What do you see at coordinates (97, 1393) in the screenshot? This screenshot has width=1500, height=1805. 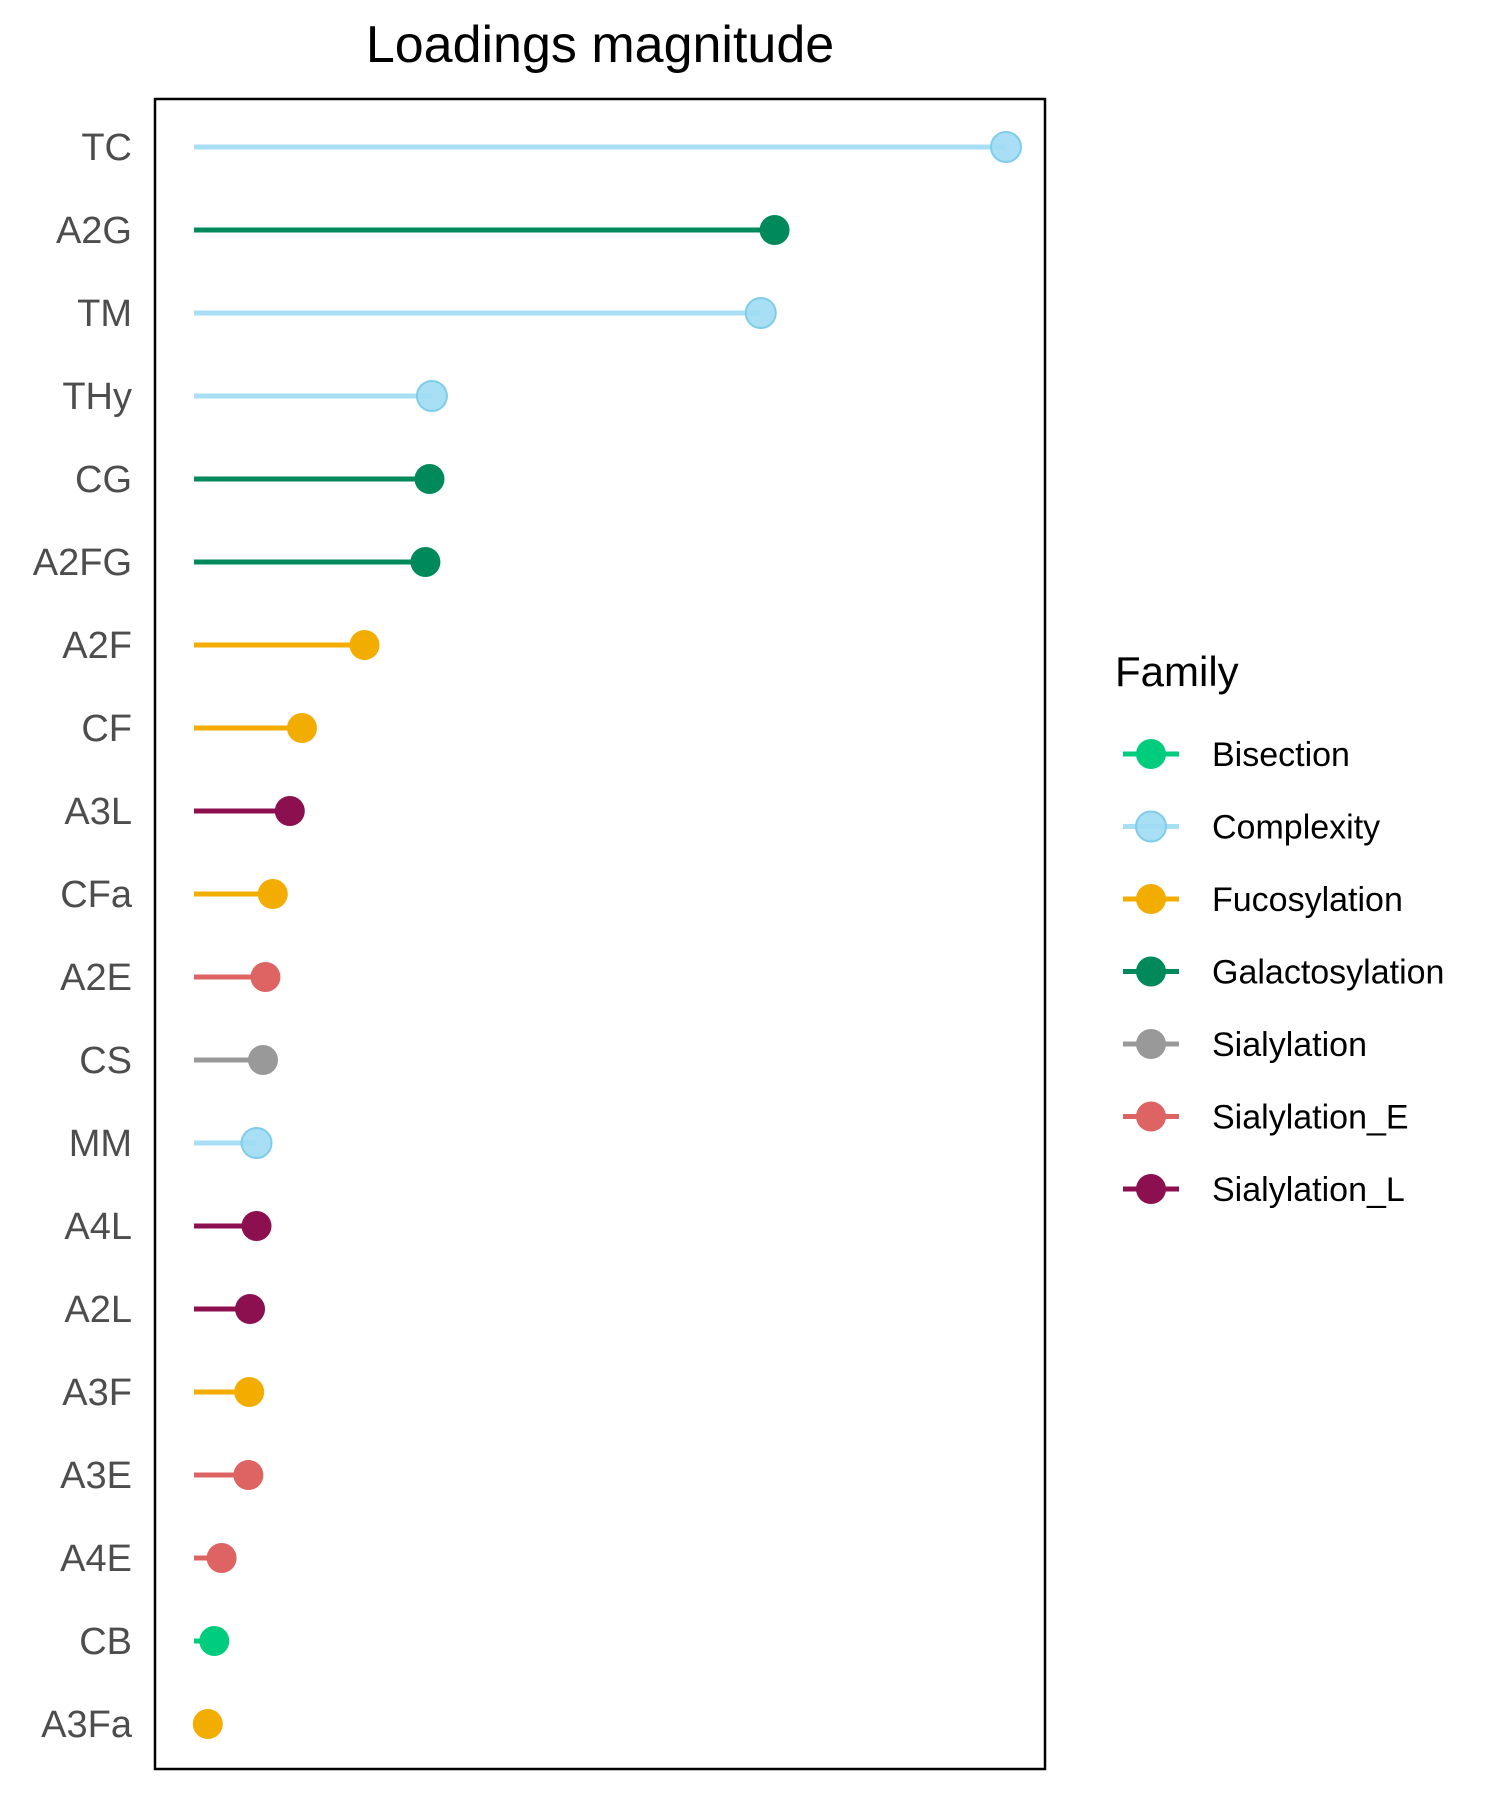 I see `y-tick-label-a3f: A3F` at bounding box center [97, 1393].